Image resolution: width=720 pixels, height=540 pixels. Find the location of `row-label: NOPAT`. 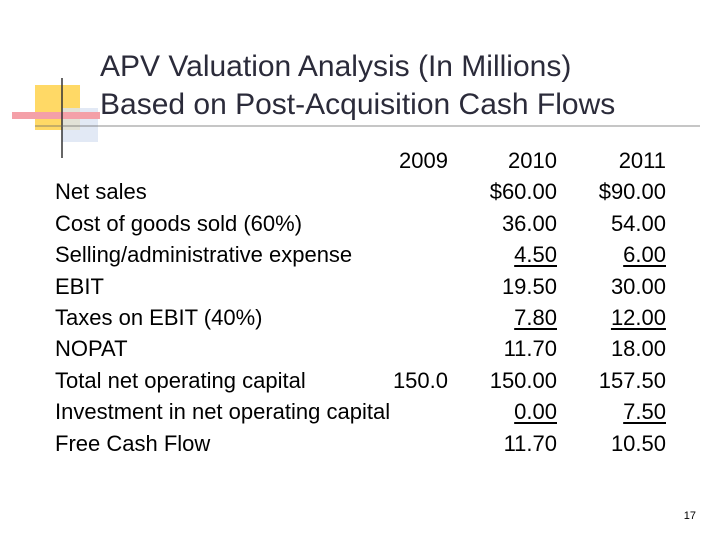

row-label: NOPAT is located at coordinates (91, 349).